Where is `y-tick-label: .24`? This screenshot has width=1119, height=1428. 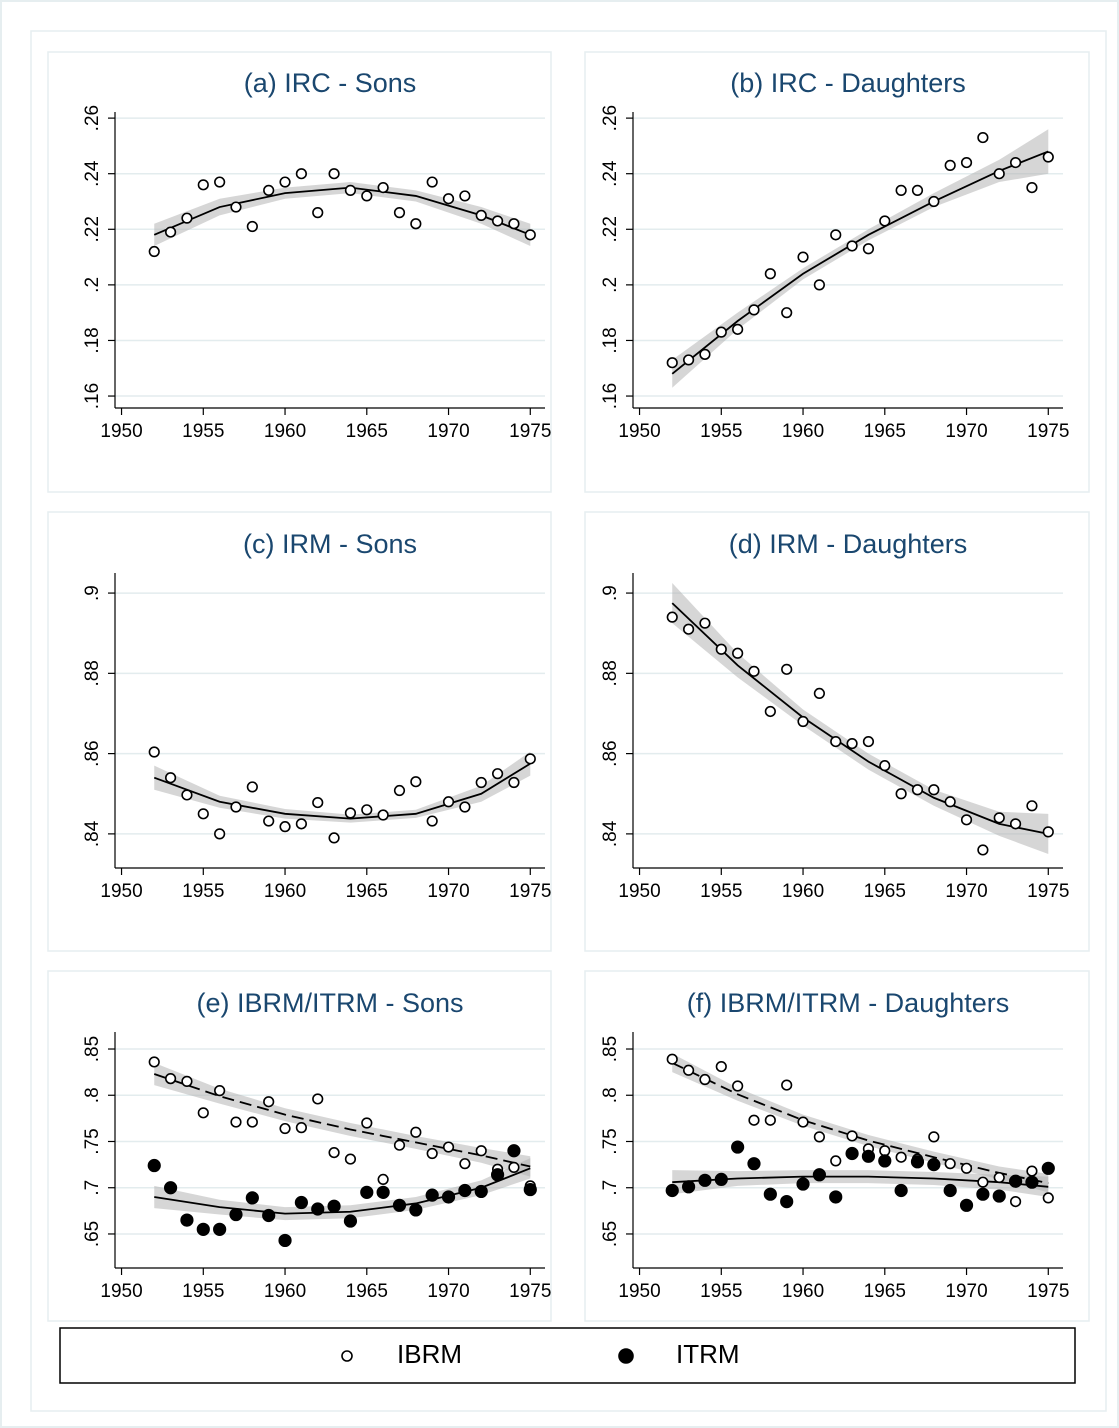
y-tick-label: .24 is located at coordinates (610, 173).